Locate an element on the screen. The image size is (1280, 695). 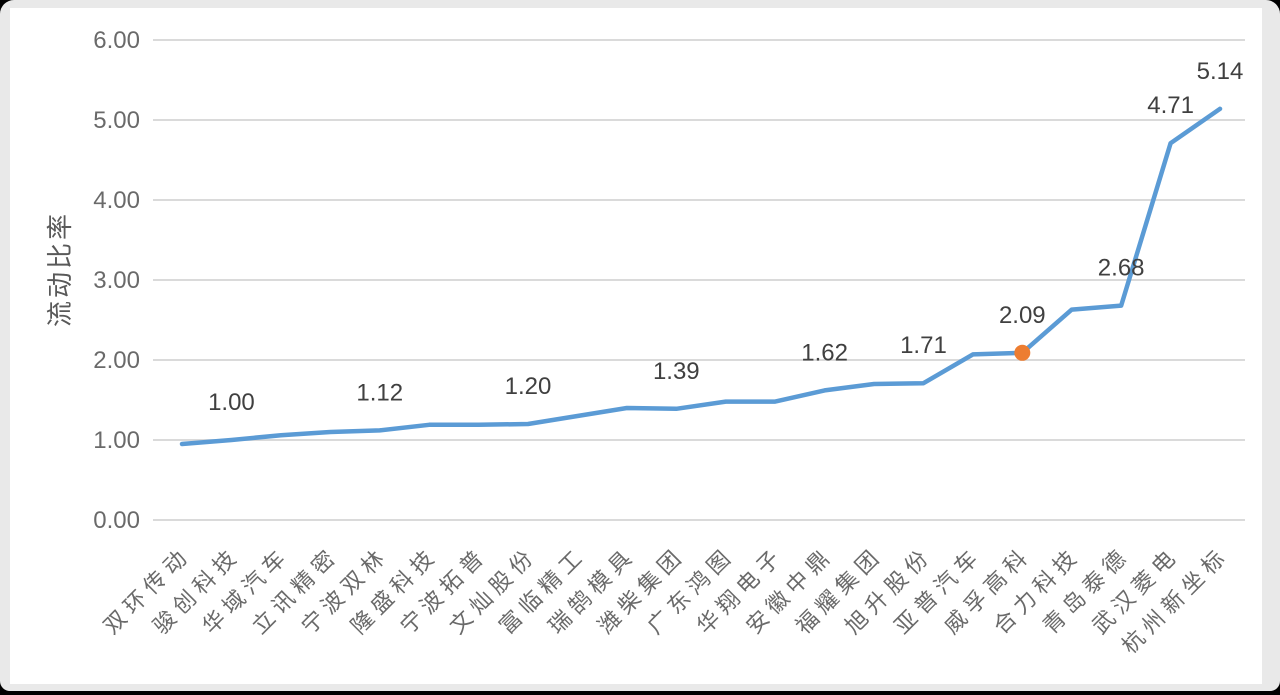
data-point-label: 1.12 is located at coordinates (379, 392).